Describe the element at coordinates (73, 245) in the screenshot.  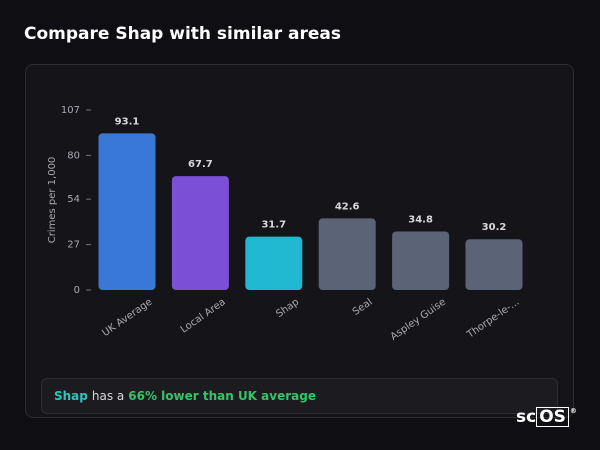
I see `y-tick-label: 27` at that location.